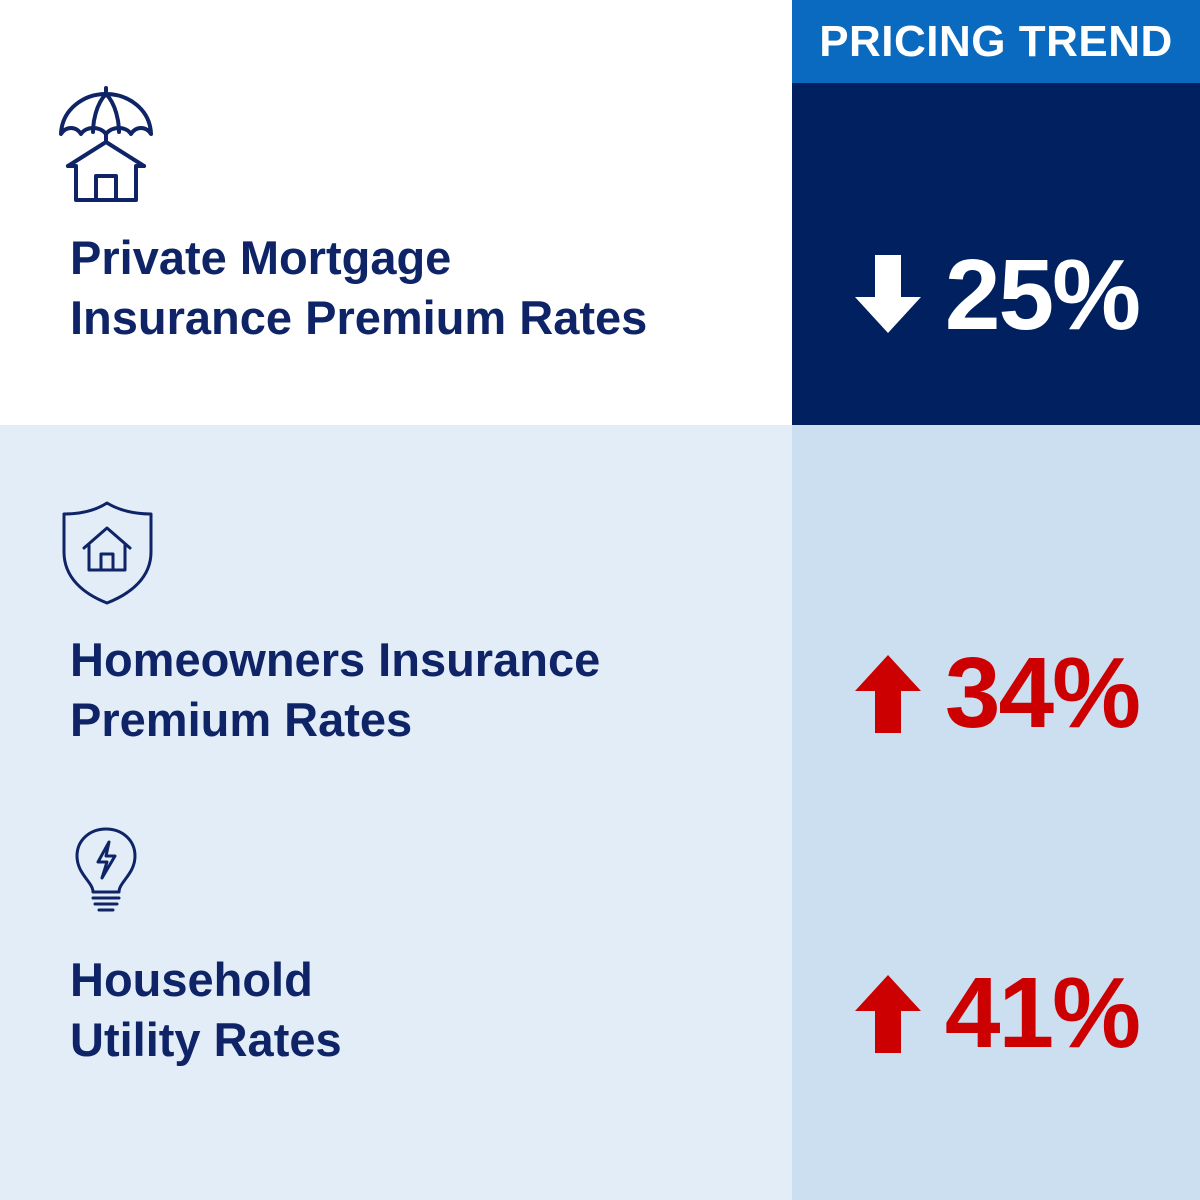 Image resolution: width=1200 pixels, height=1200 pixels. I want to click on value-private-mortgage-insurance: 25%, so click(996, 295).